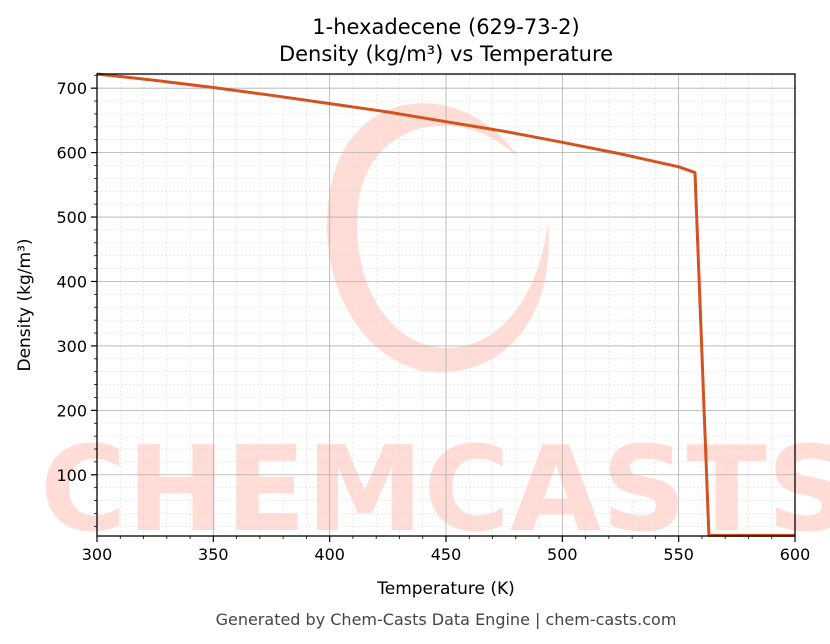 This screenshot has width=830, height=644. I want to click on x-tick-label: 450, so click(446, 554).